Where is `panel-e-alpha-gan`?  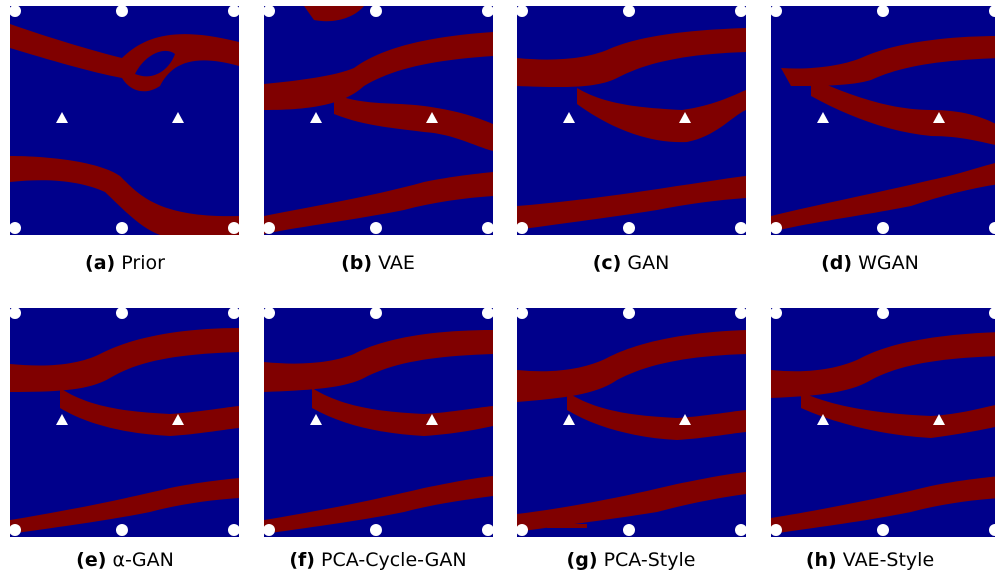
panel-e-alpha-gan is located at coordinates (124, 422).